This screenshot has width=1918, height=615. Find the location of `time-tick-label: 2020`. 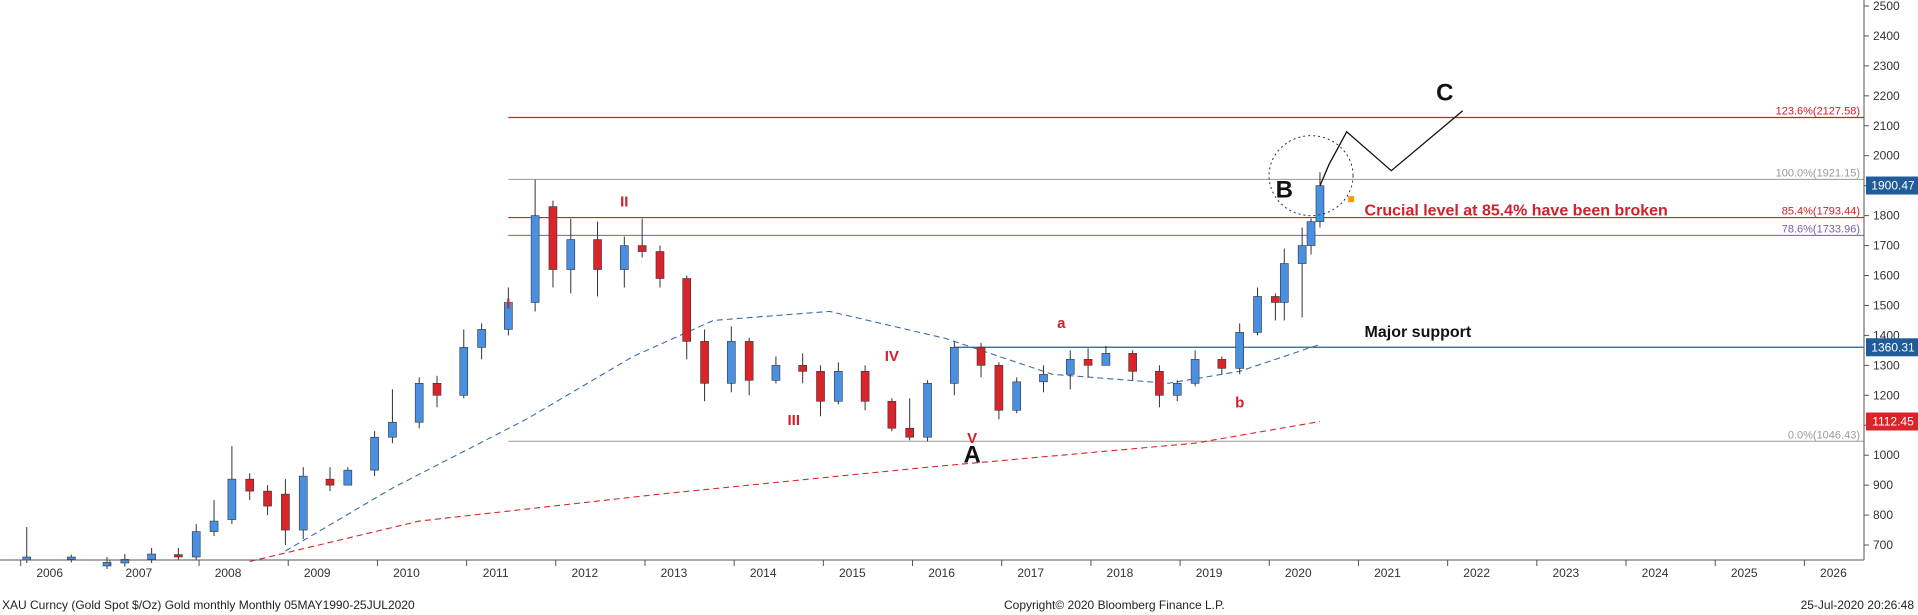

time-tick-label: 2020 is located at coordinates (1298, 573).